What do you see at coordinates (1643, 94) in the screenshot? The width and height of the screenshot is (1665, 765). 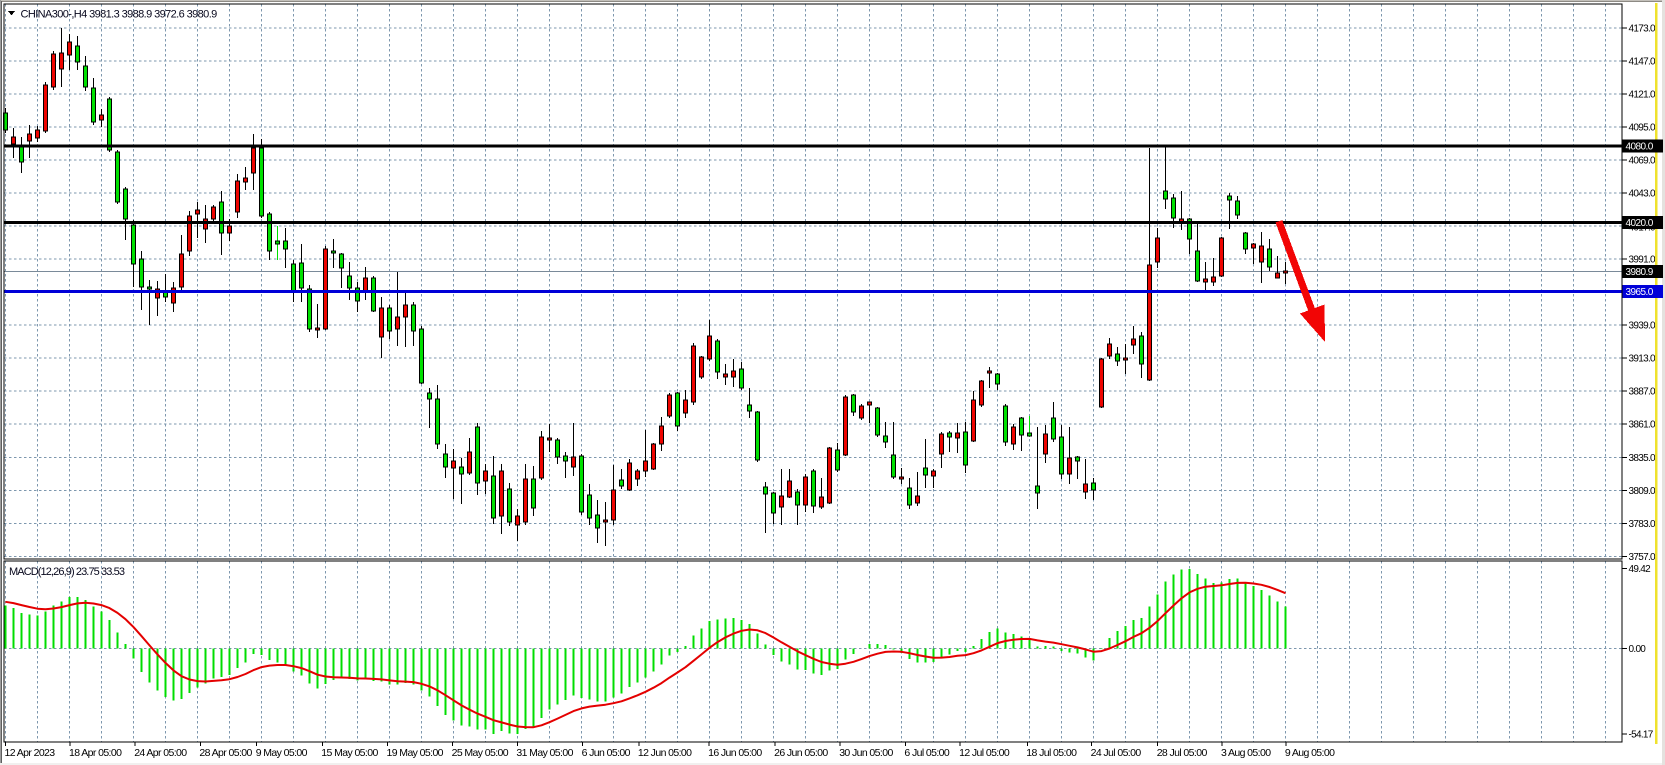 I see `svg-text: 4121.0` at bounding box center [1643, 94].